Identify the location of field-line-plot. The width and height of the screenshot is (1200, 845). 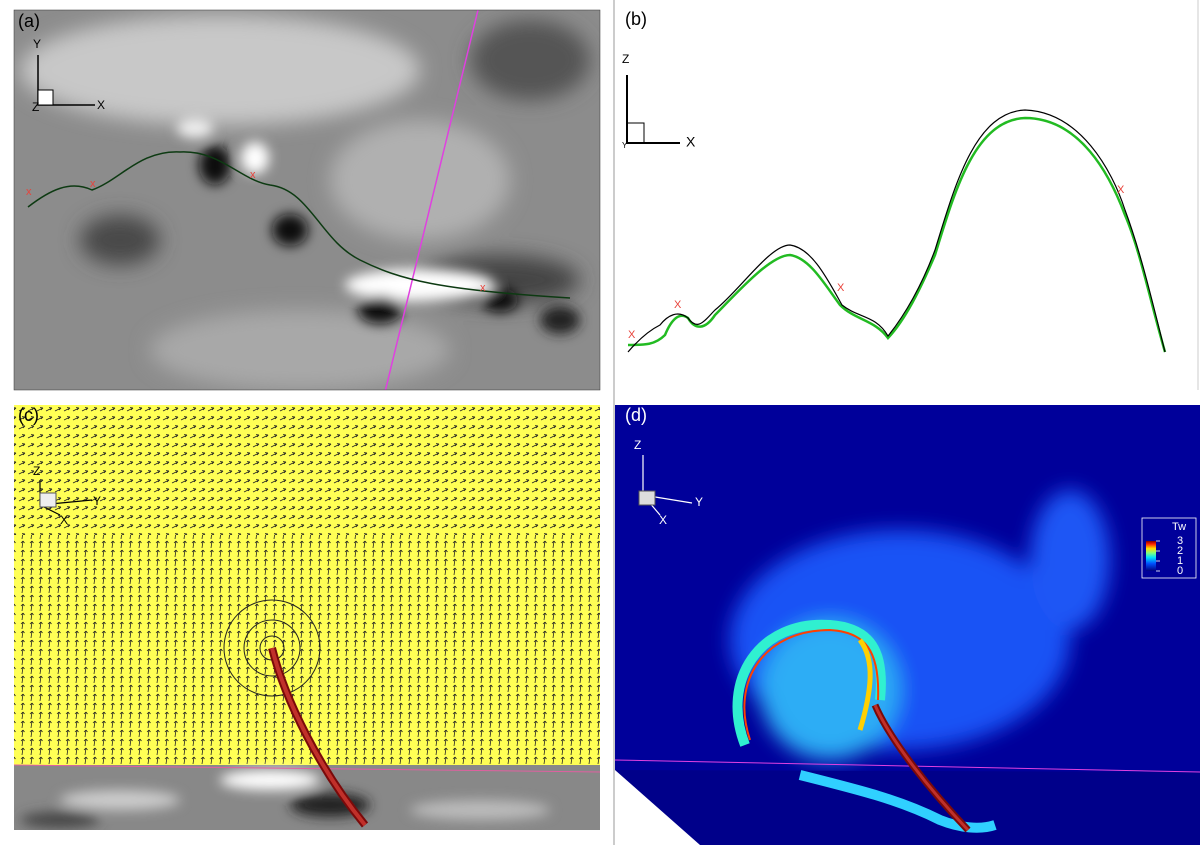
(897, 231).